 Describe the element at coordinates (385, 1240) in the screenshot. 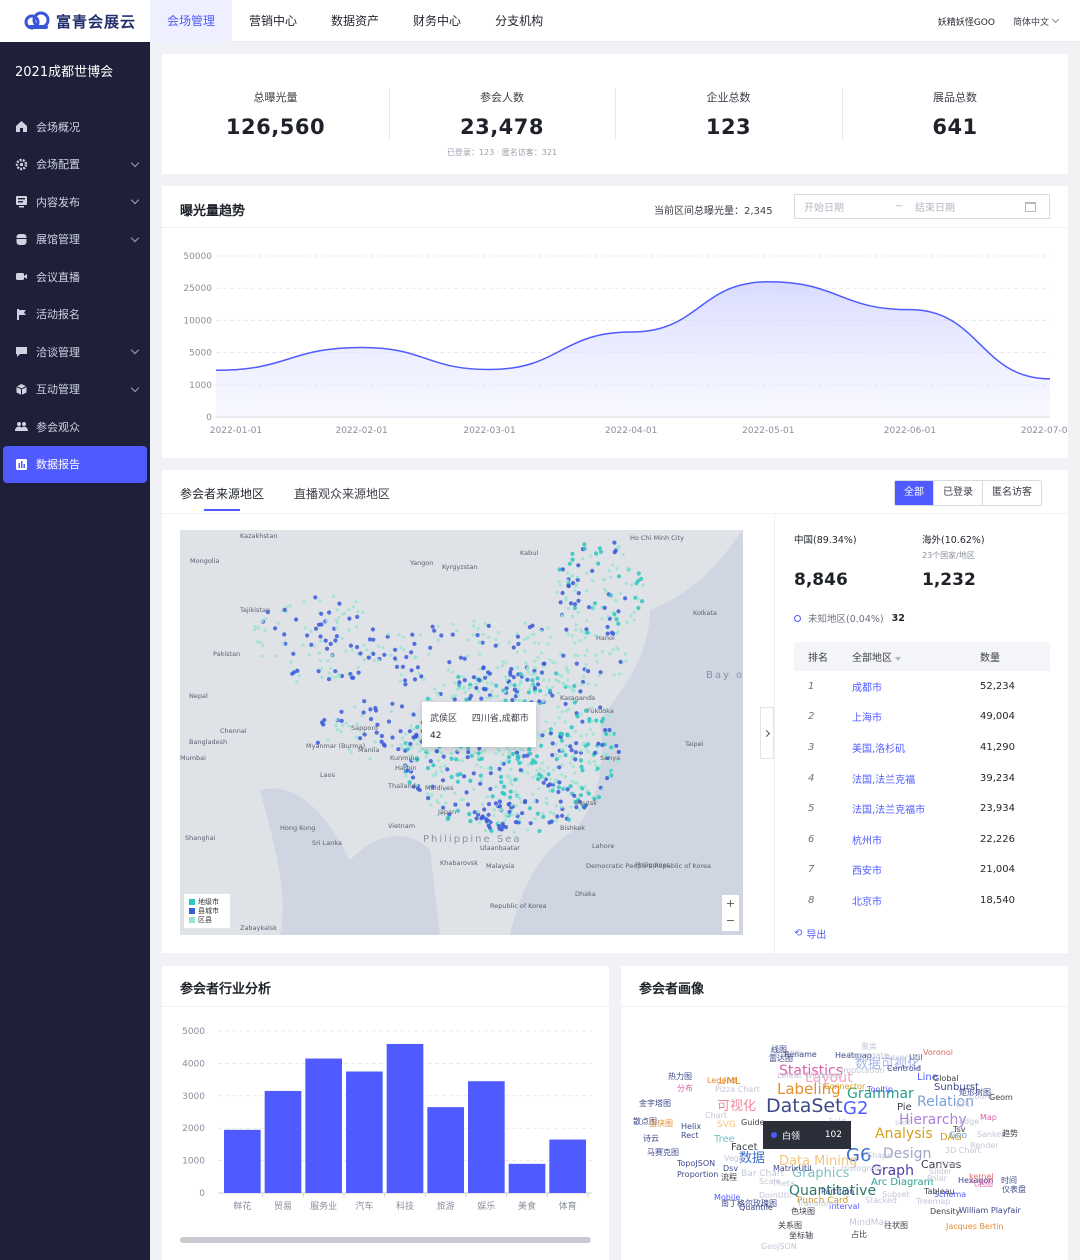

I see `horizontal-scrollbar` at that location.